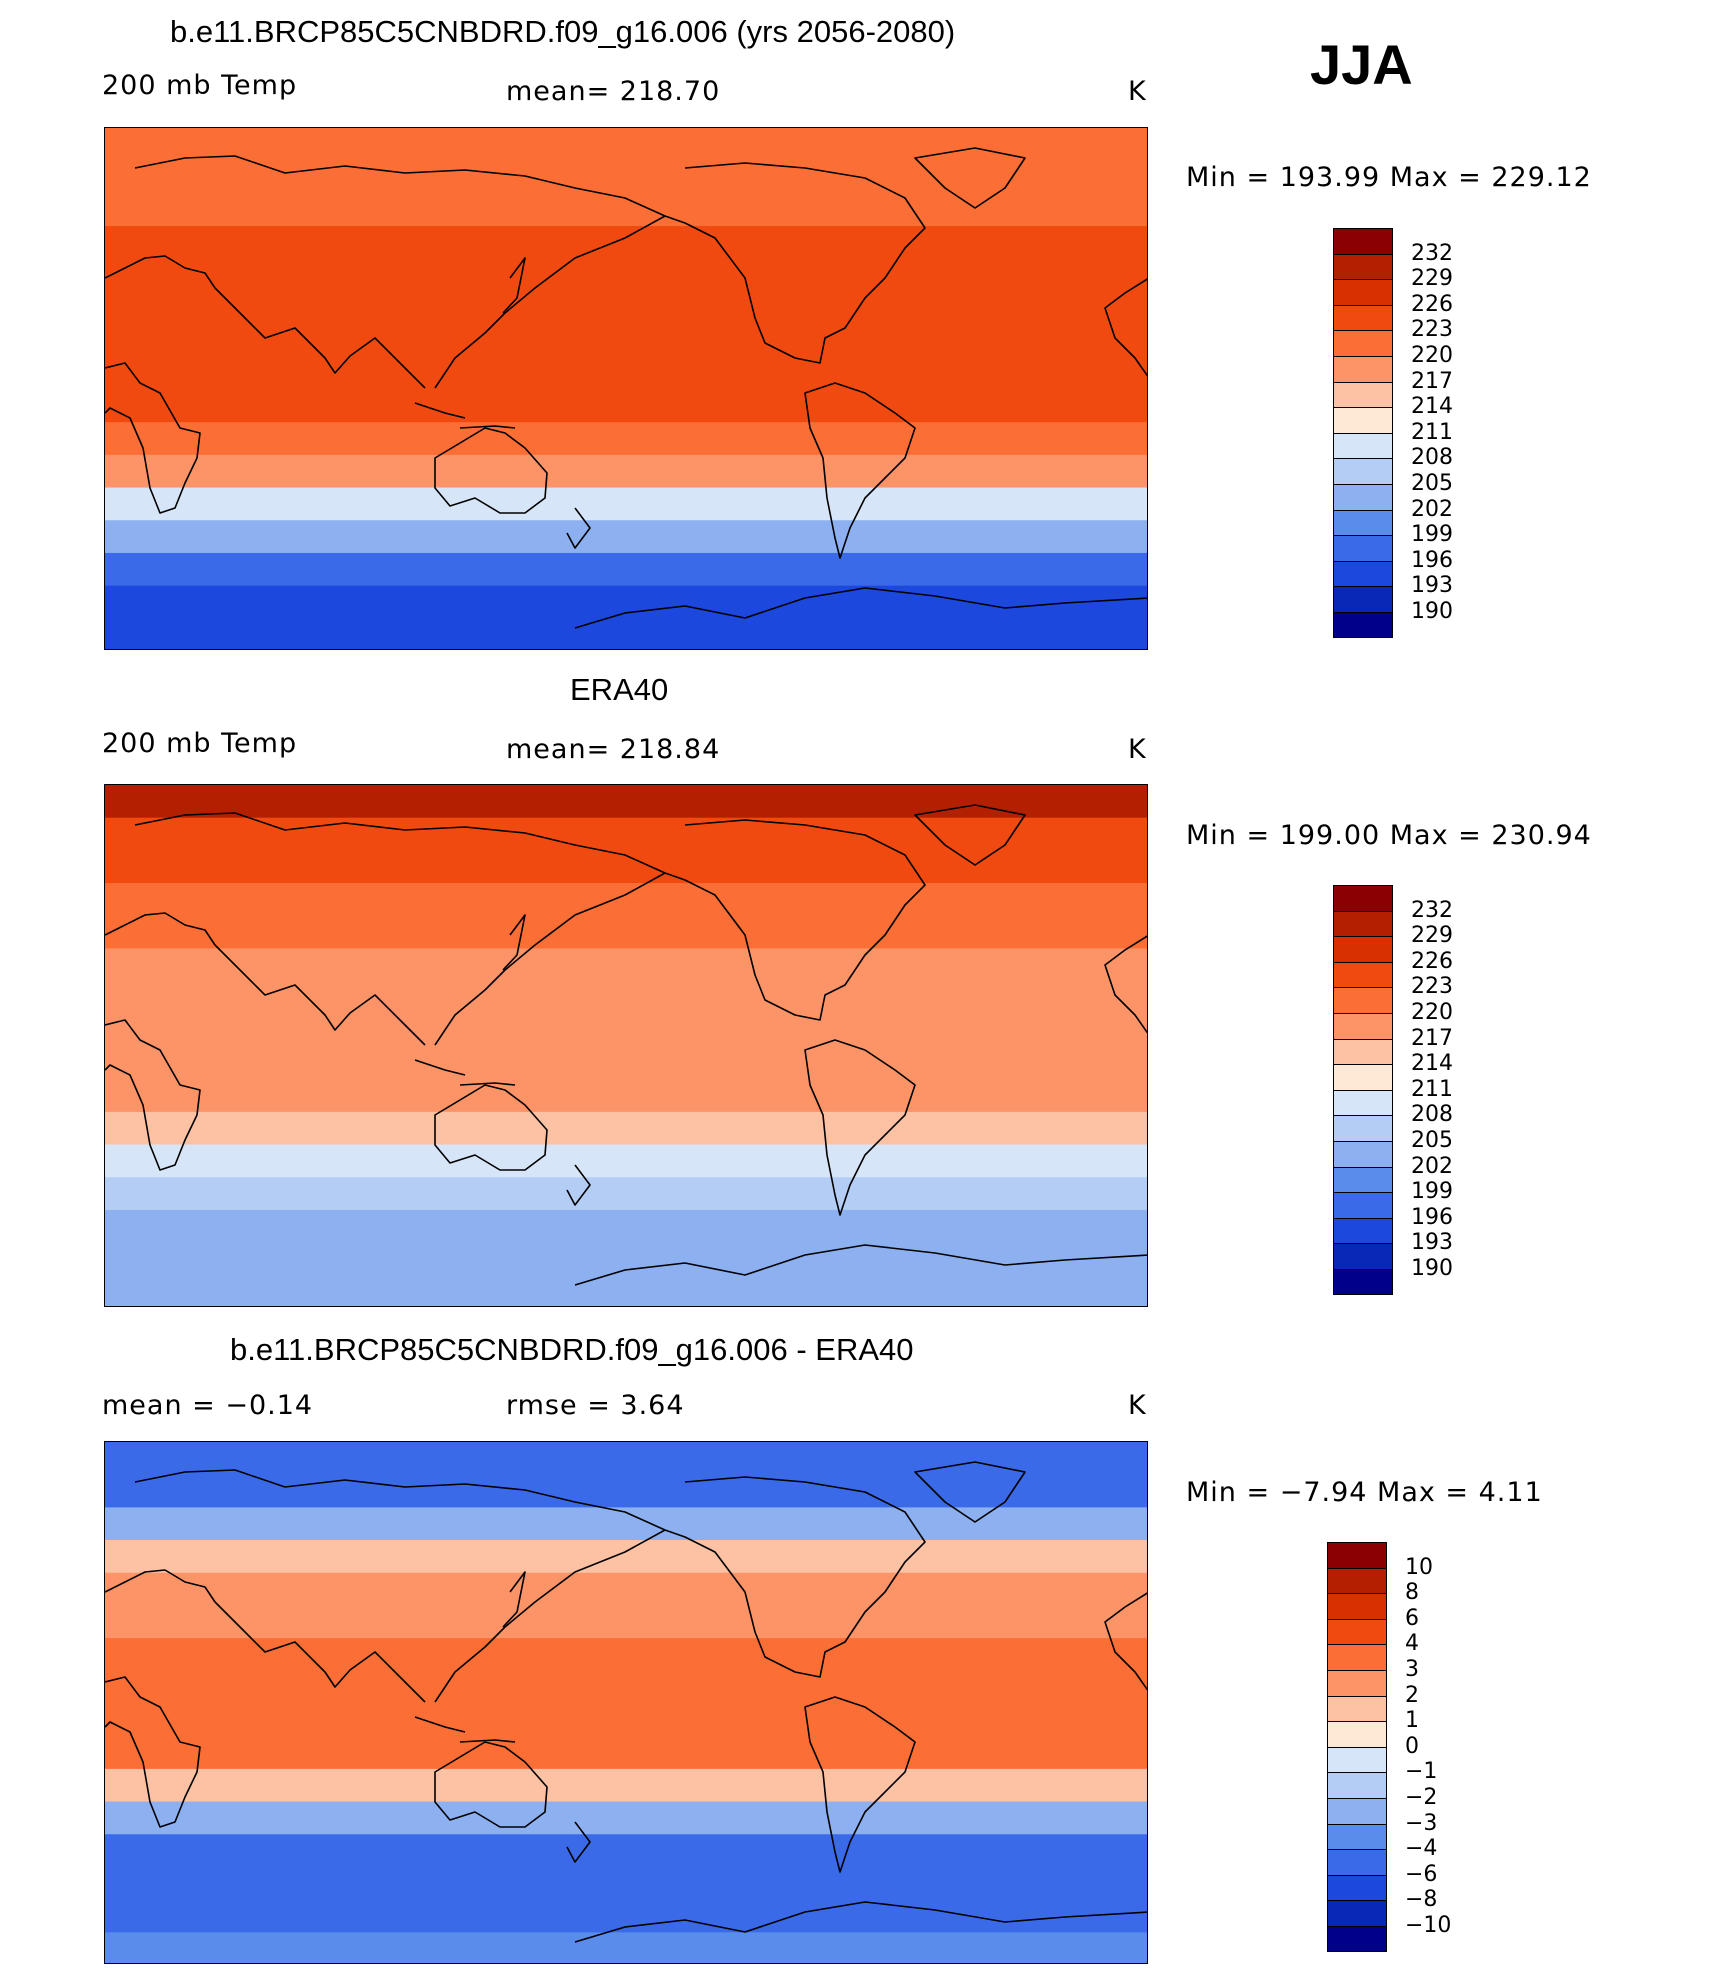  I want to click on colorbar-tick-label: 223, so click(1432, 987).